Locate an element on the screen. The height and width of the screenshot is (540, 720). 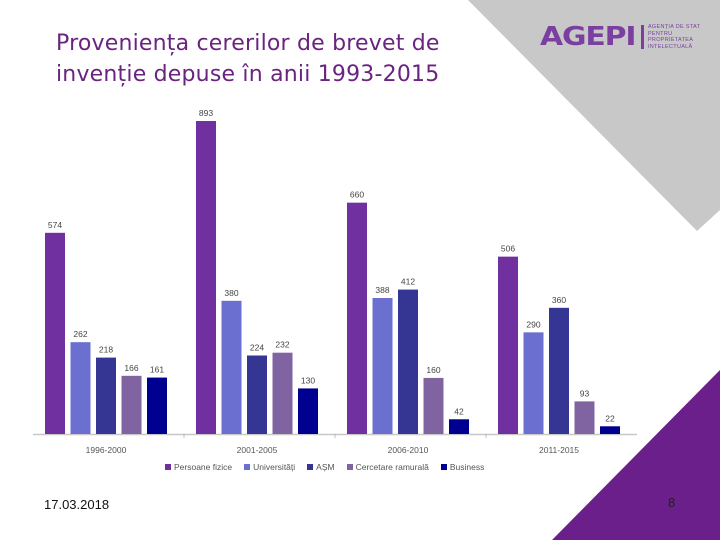
x-tick-label: 1996-2000 is located at coordinates (106, 450).